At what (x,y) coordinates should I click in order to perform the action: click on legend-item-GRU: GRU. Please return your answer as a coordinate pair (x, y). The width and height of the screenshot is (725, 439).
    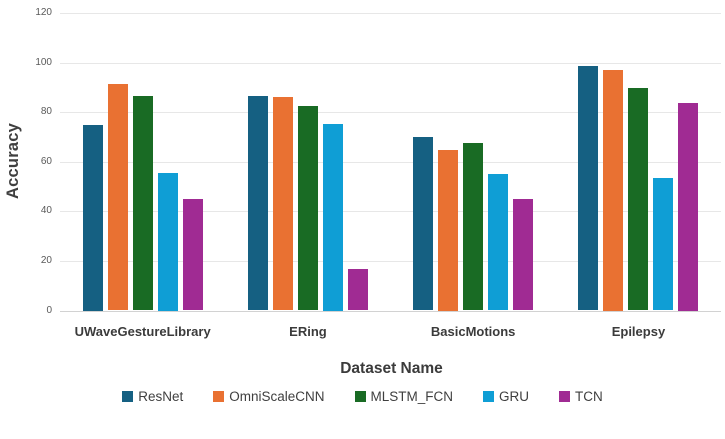
    Looking at the image, I should click on (506, 396).